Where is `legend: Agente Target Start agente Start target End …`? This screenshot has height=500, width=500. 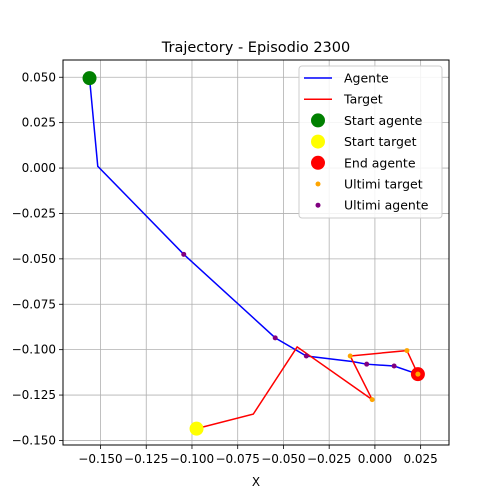 legend: Agente Target Start agente Start target End … is located at coordinates (370, 142).